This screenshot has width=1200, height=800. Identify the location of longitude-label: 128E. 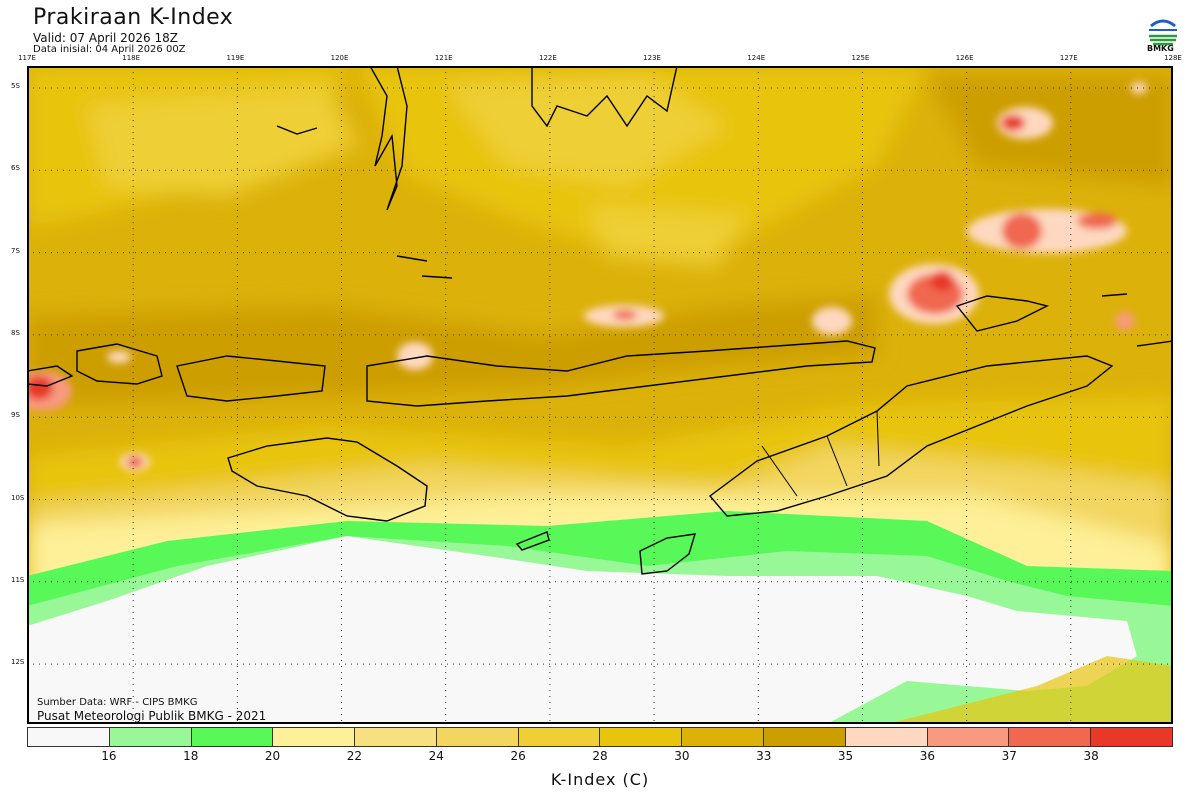
(1173, 58).